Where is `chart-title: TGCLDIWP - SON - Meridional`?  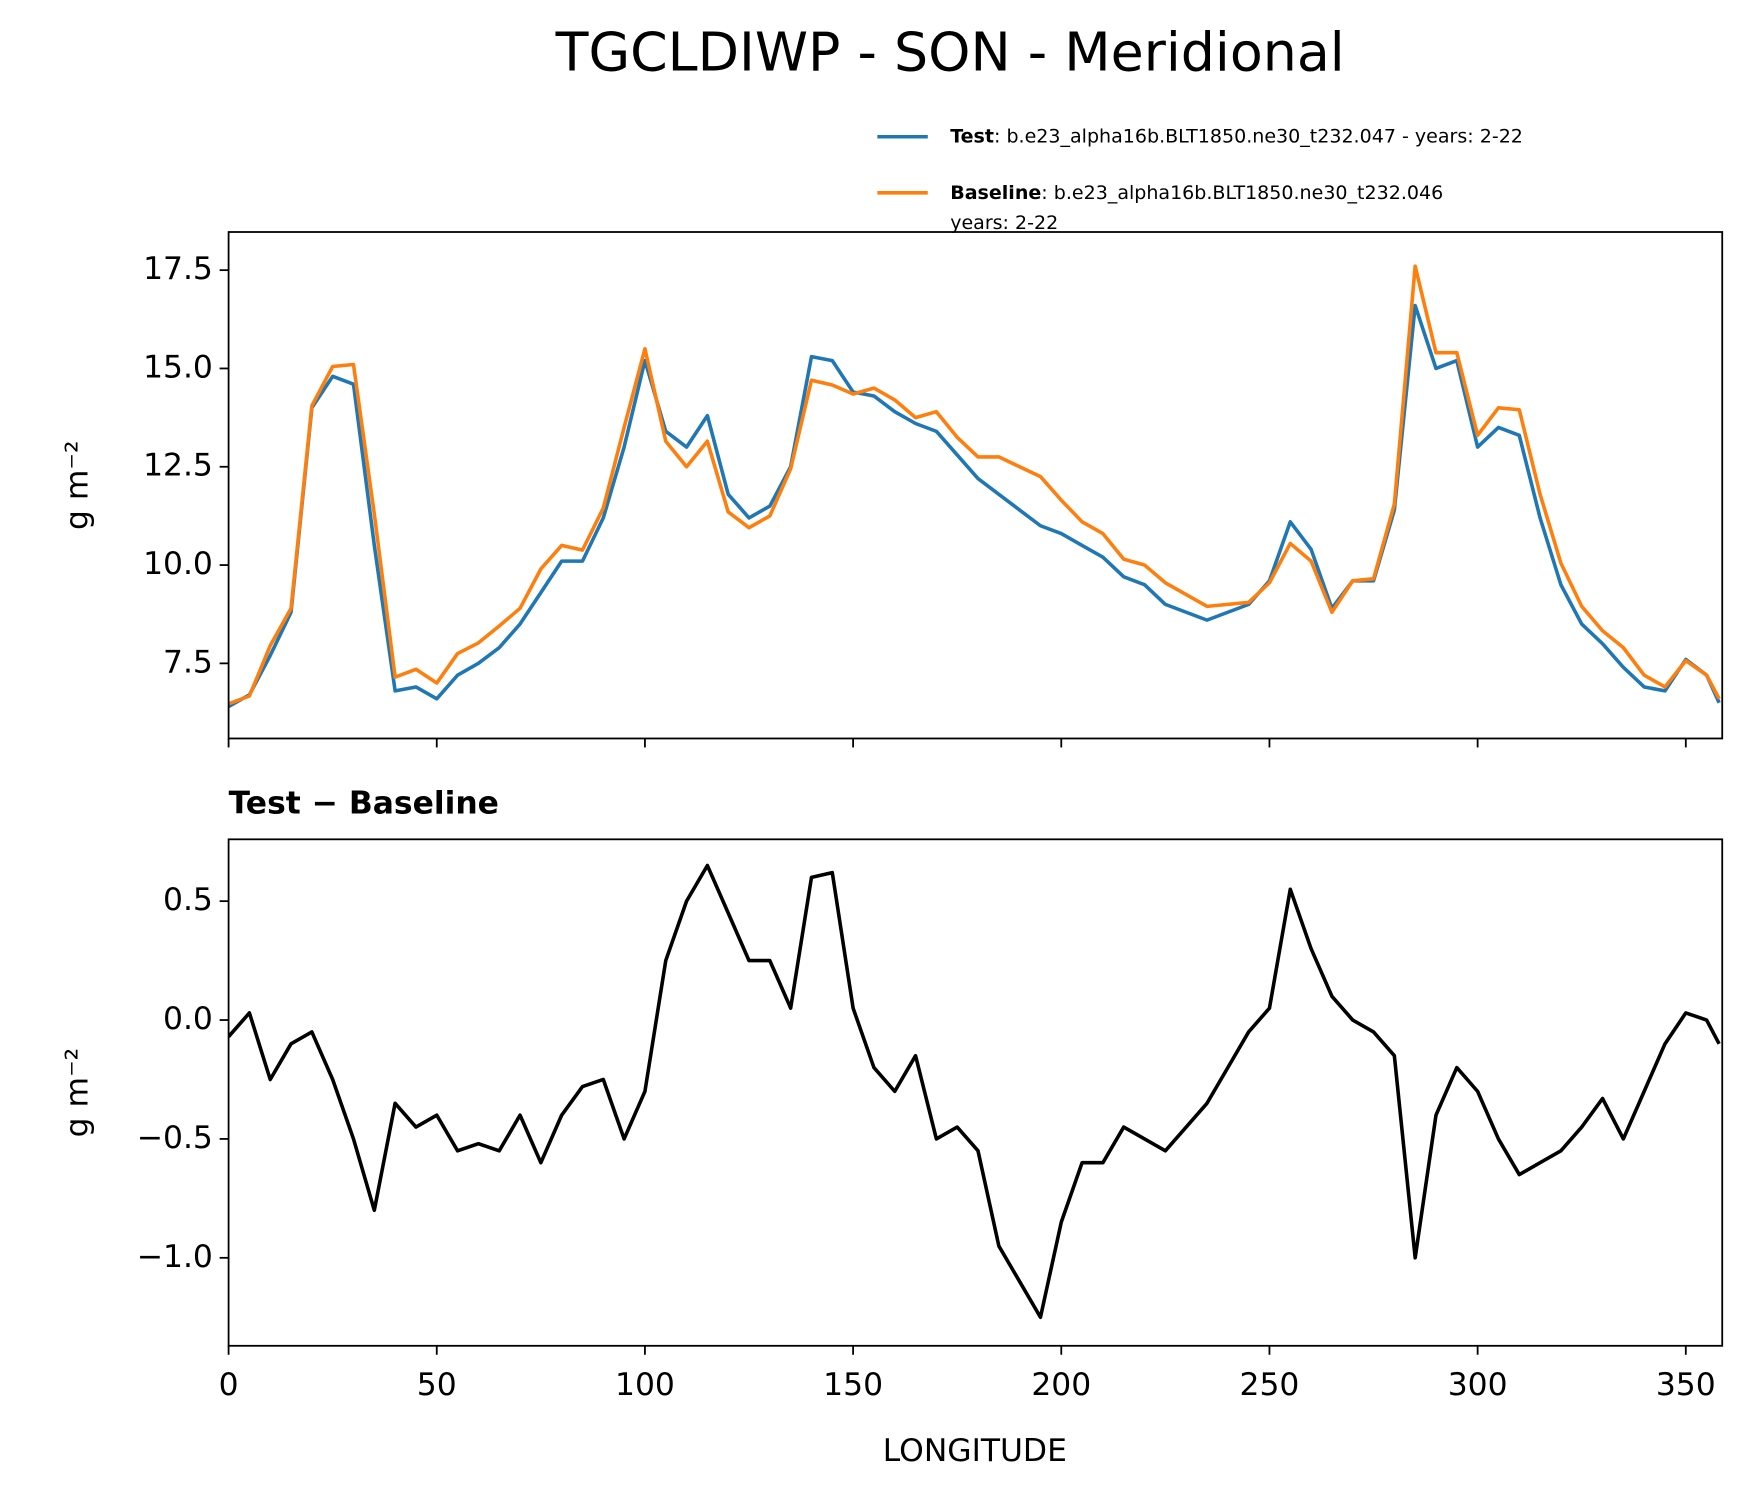
chart-title: TGCLDIWP - SON - Meridional is located at coordinates (950, 52).